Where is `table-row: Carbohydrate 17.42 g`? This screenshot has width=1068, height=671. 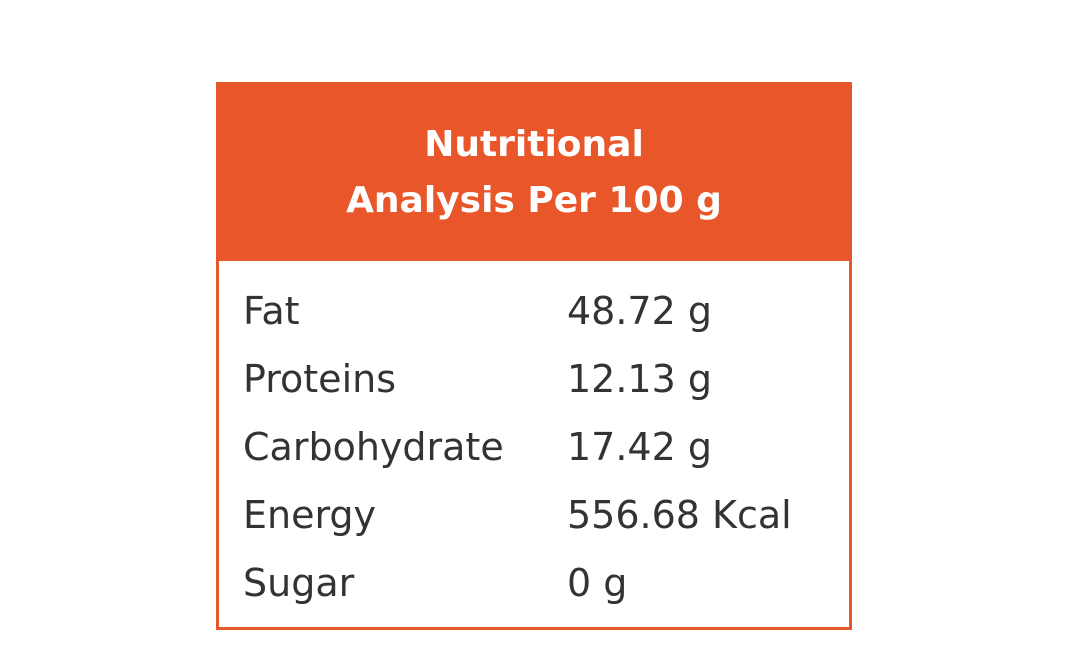
table-row: Carbohydrate 17.42 g is located at coordinates (517, 447).